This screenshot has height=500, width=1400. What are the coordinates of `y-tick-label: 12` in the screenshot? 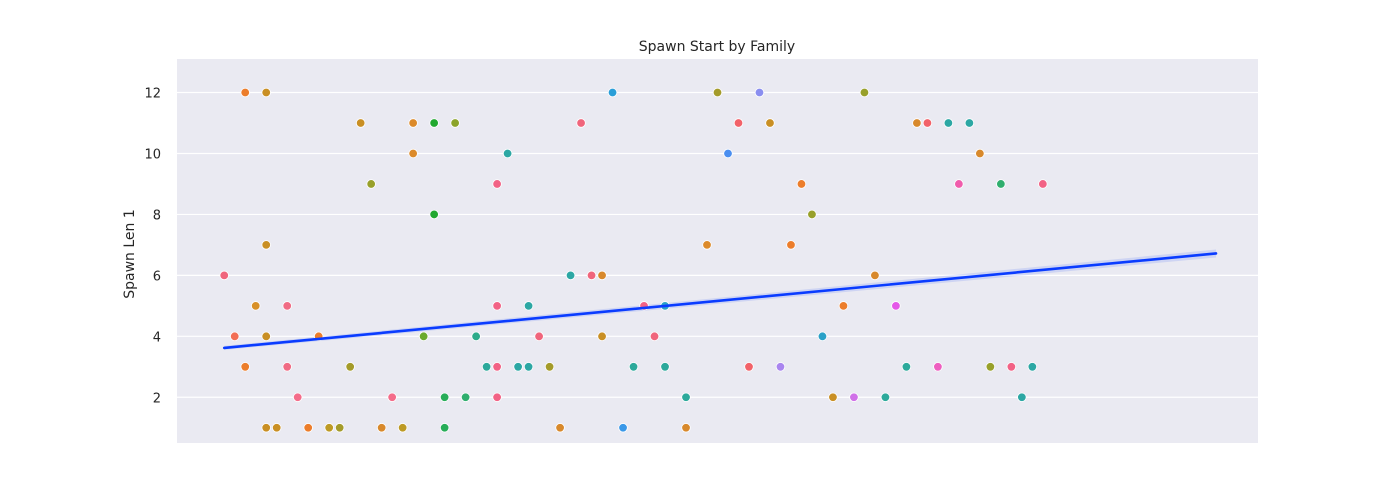 It's located at (152, 94).